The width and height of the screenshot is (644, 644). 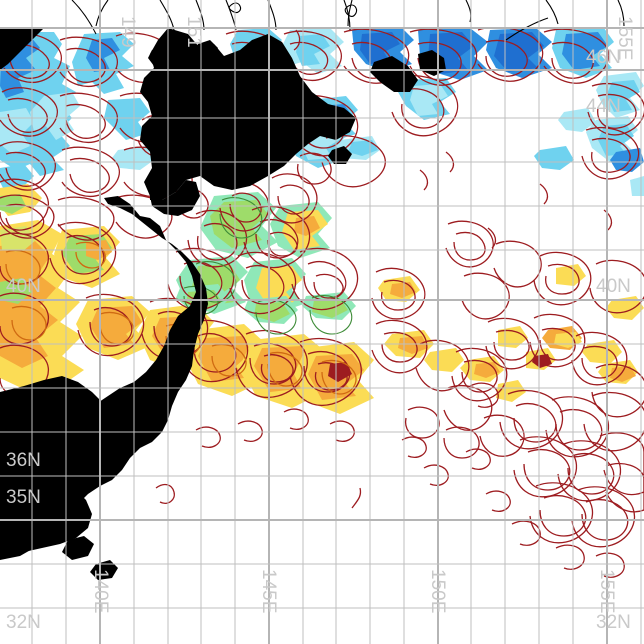 I want to click on lat-label-40n-left: 40N, so click(x=23, y=286).